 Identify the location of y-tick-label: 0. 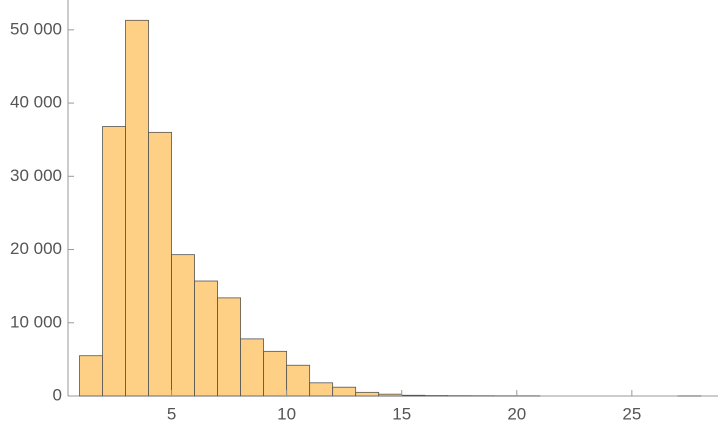
(57, 394).